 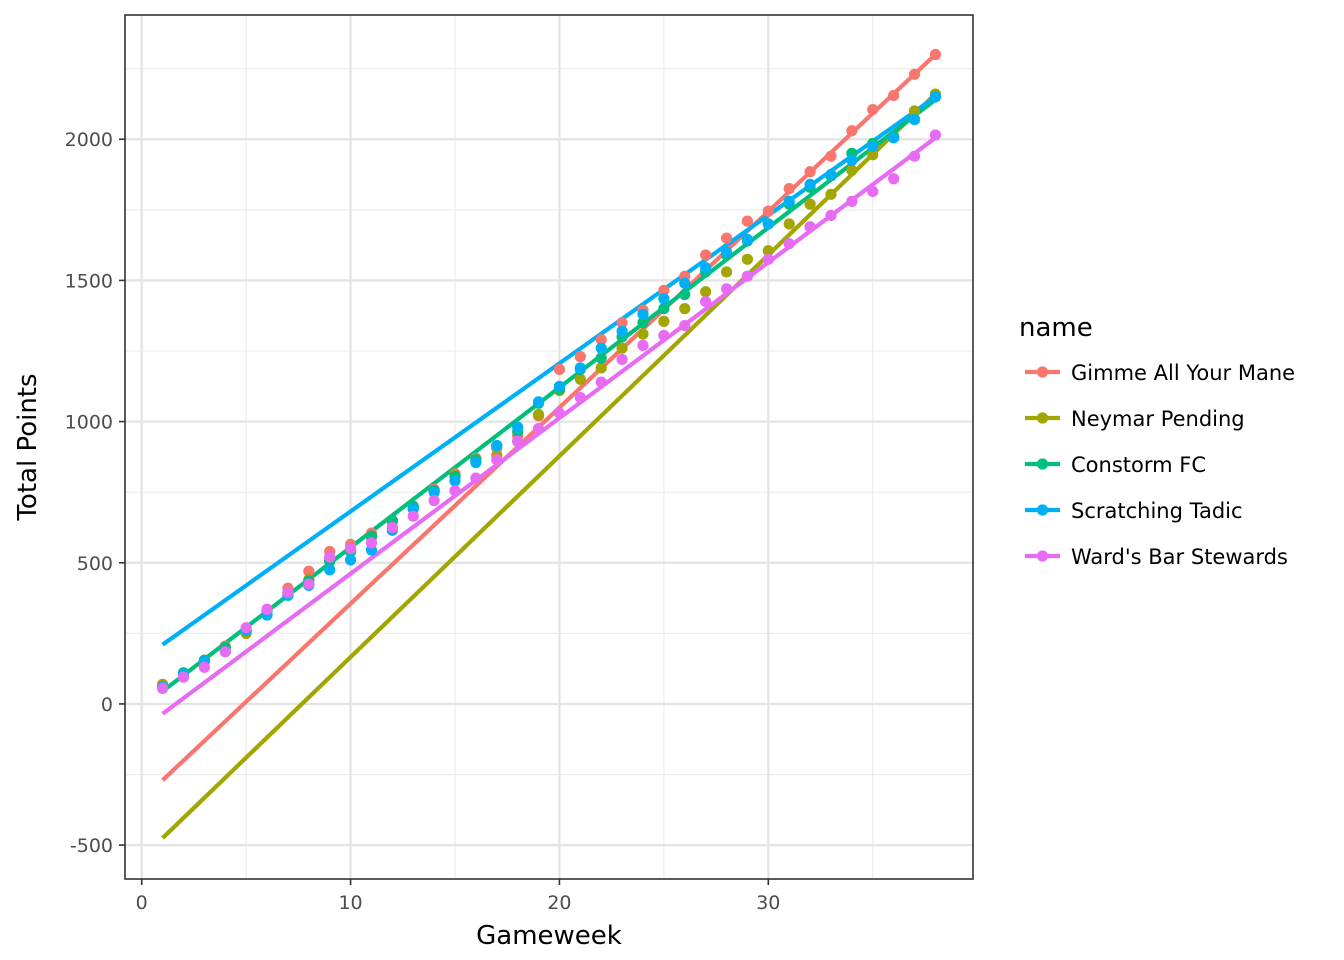 I want to click on legend-label: Scratching Tadic, so click(x=1157, y=511).